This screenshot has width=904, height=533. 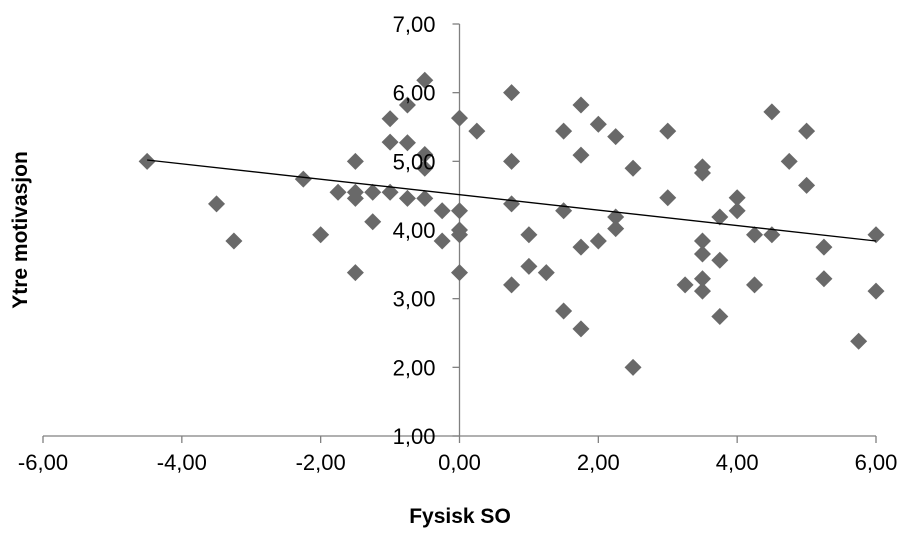 I want to click on y-tick-label: 7,00, so click(x=414, y=24).